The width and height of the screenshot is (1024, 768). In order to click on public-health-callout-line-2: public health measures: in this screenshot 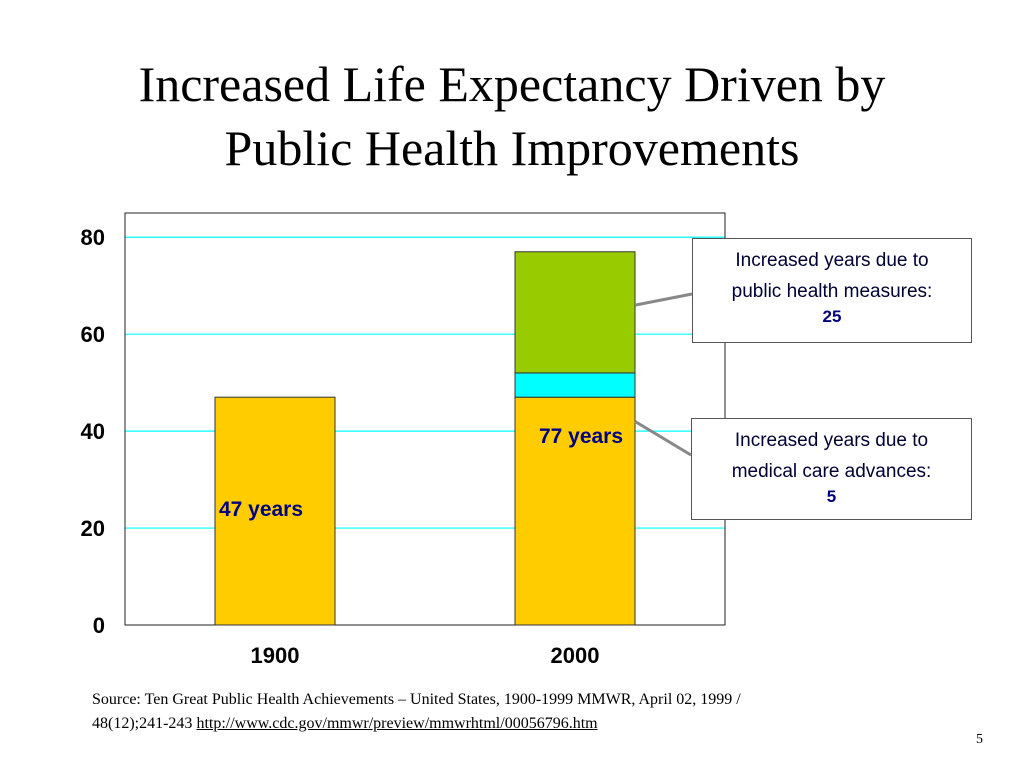, I will do `click(832, 291)`.